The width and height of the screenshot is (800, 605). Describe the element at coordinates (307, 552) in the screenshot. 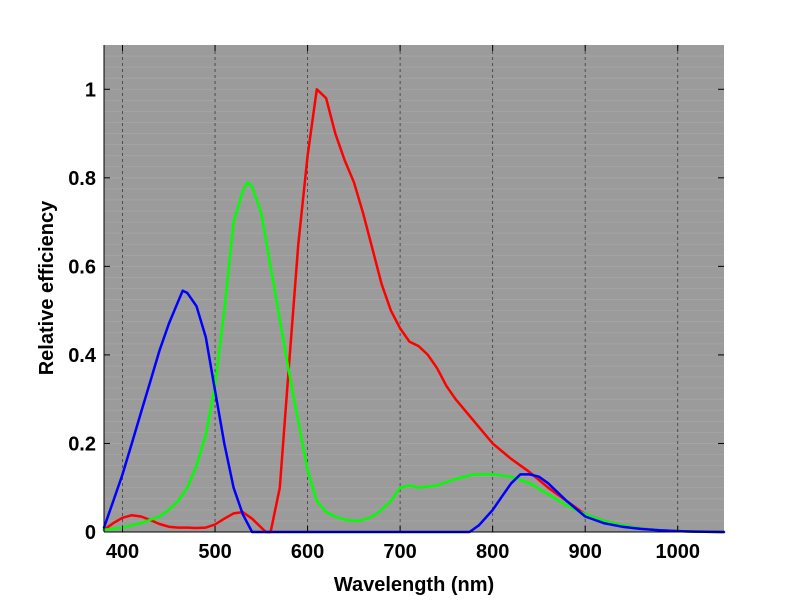

I see `x-tick-label: 600` at that location.